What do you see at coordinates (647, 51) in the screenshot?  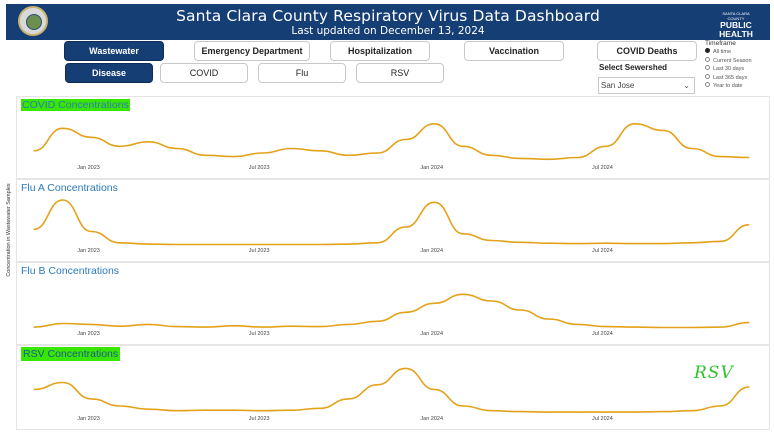 I see `covid-deaths-tab: COVID Deaths` at bounding box center [647, 51].